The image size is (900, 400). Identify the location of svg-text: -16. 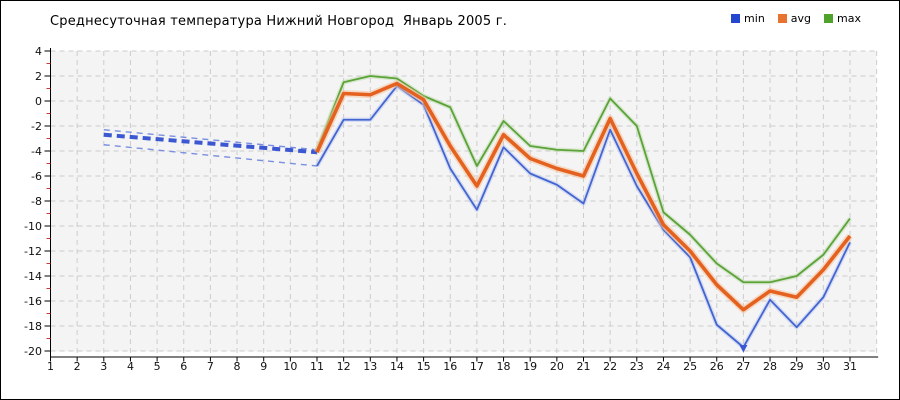
(33, 301).